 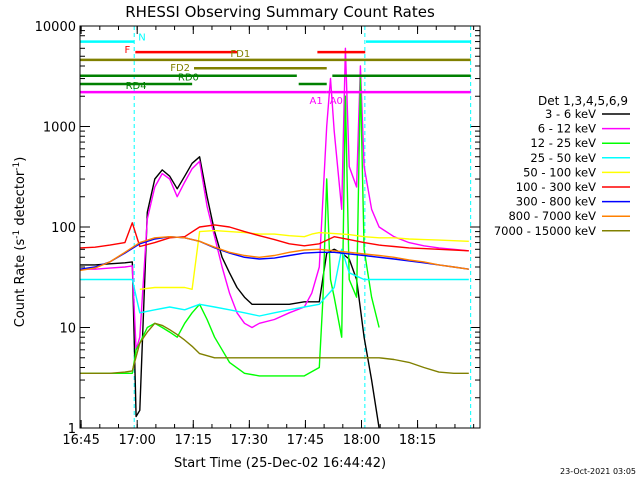 I want to click on legend-label: 800 - 7000 keV, so click(x=552, y=216).